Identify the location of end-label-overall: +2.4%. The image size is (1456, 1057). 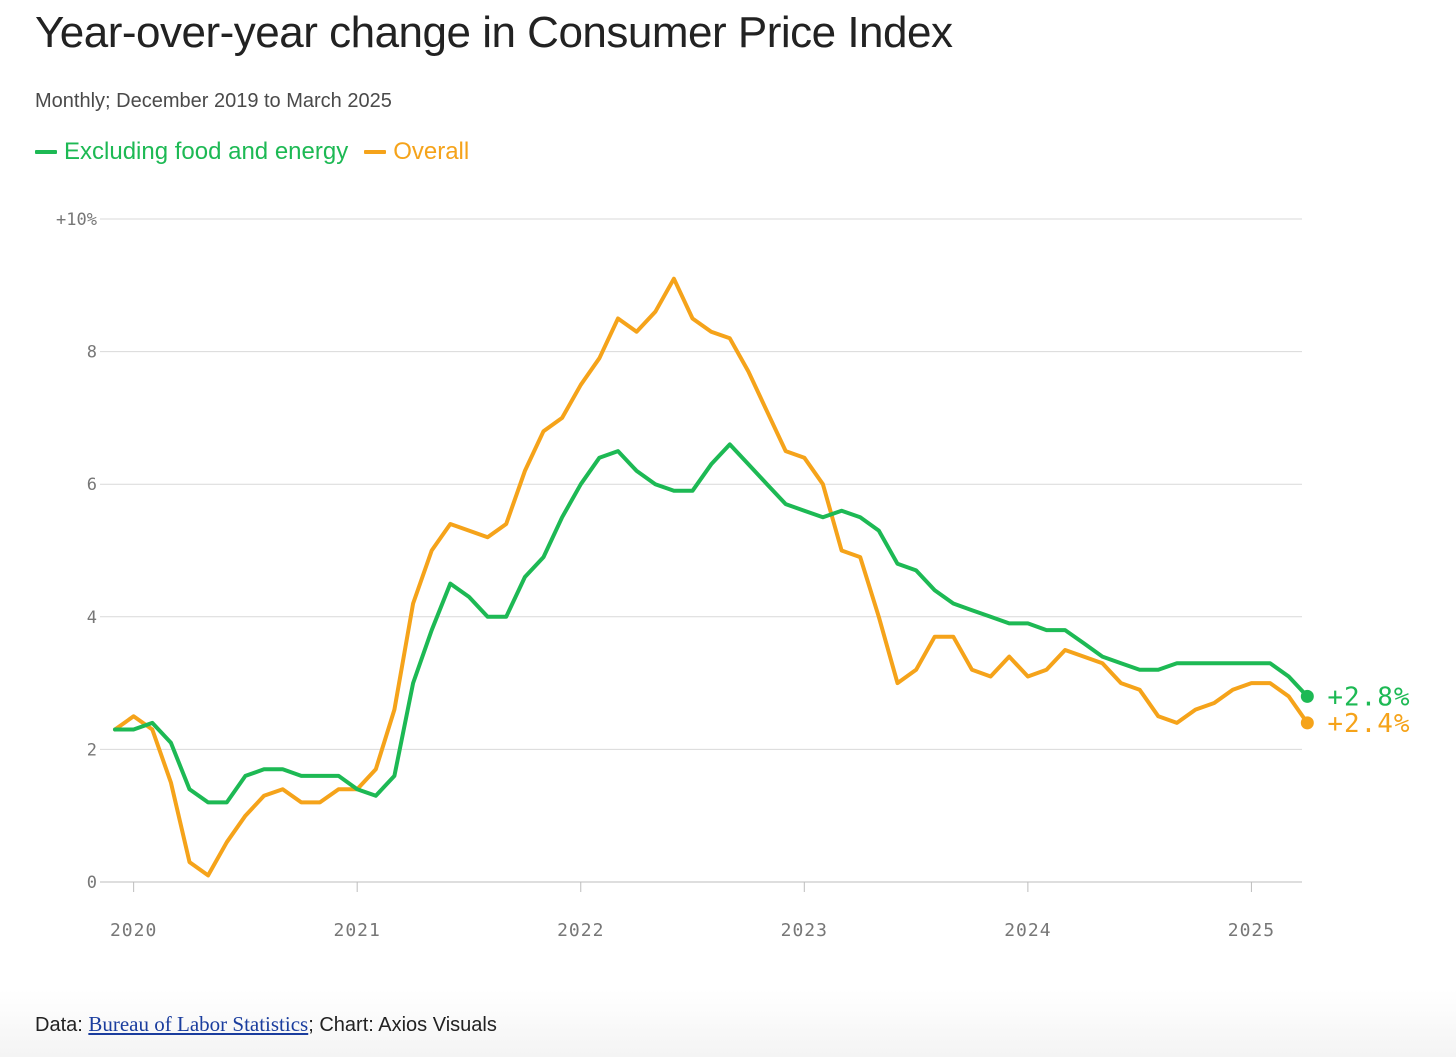
(1368, 724).